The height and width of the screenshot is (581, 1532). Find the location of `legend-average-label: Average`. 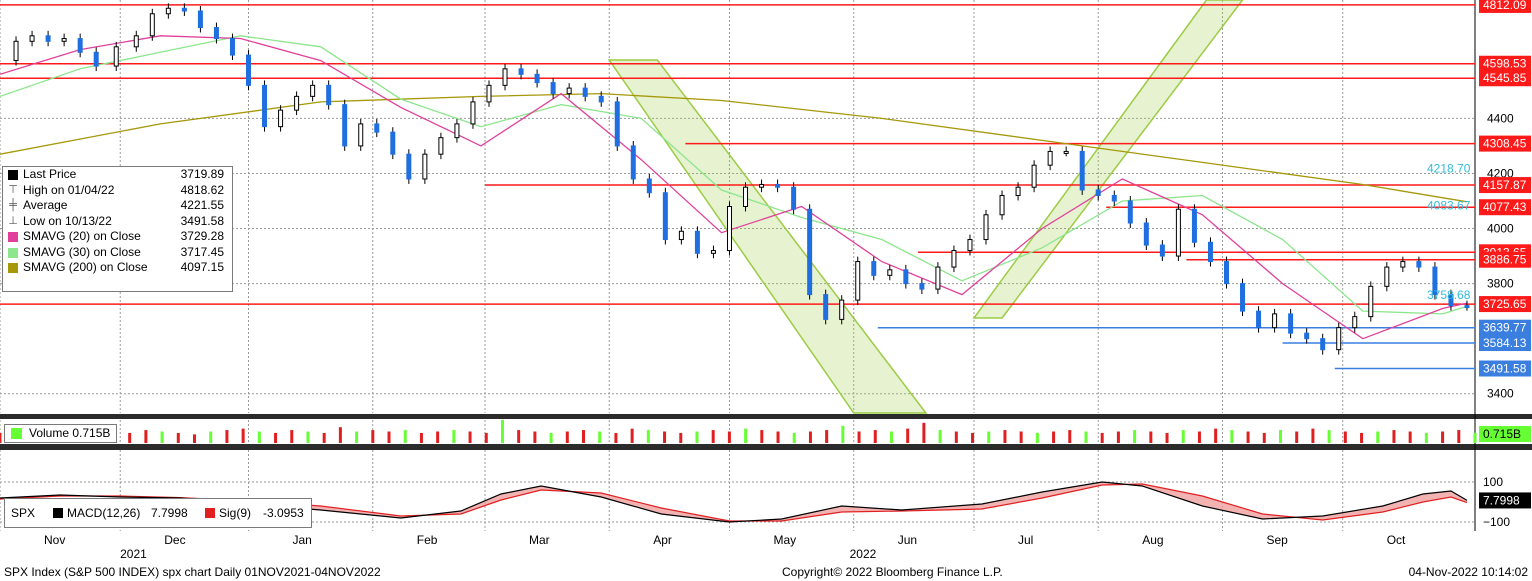

legend-average-label: Average is located at coordinates (45, 205).